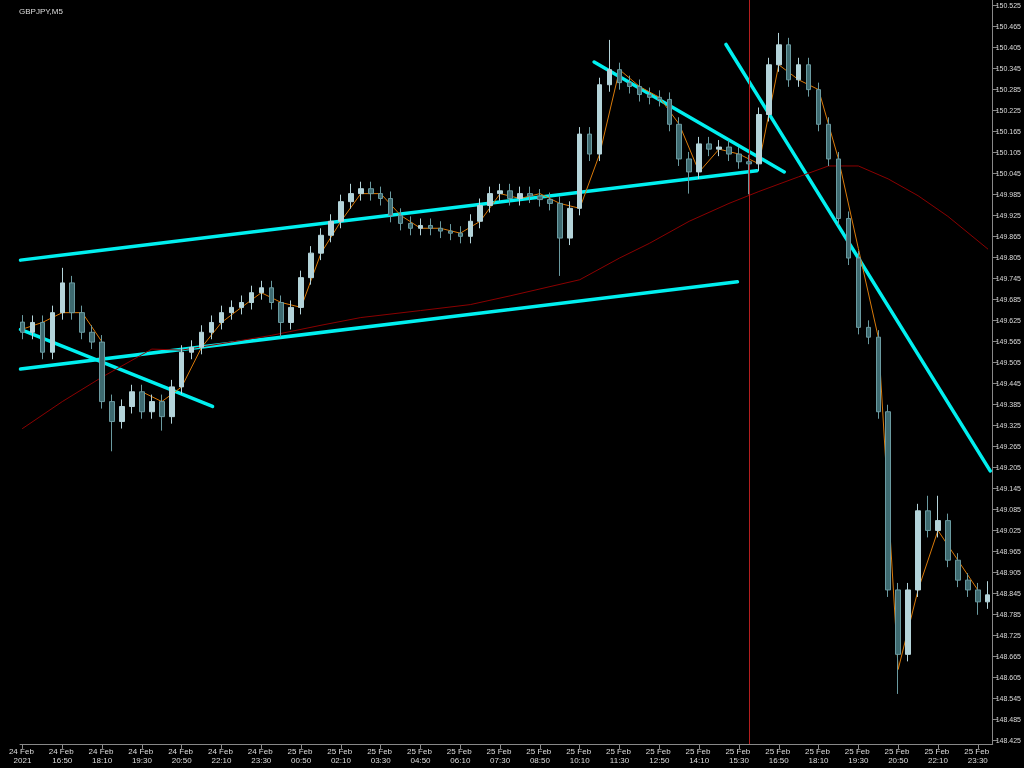 Image resolution: width=1024 pixels, height=768 pixels. I want to click on x-tick-label: 25 Feb 22:10, so click(938, 756).